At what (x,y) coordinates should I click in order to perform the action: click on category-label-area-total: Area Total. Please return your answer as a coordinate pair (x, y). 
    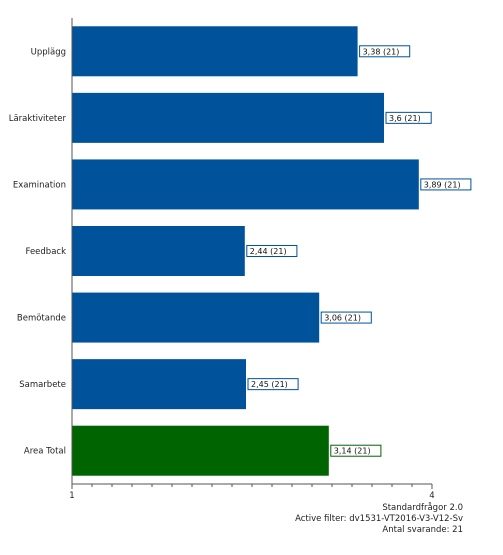
    Looking at the image, I should click on (45, 452).